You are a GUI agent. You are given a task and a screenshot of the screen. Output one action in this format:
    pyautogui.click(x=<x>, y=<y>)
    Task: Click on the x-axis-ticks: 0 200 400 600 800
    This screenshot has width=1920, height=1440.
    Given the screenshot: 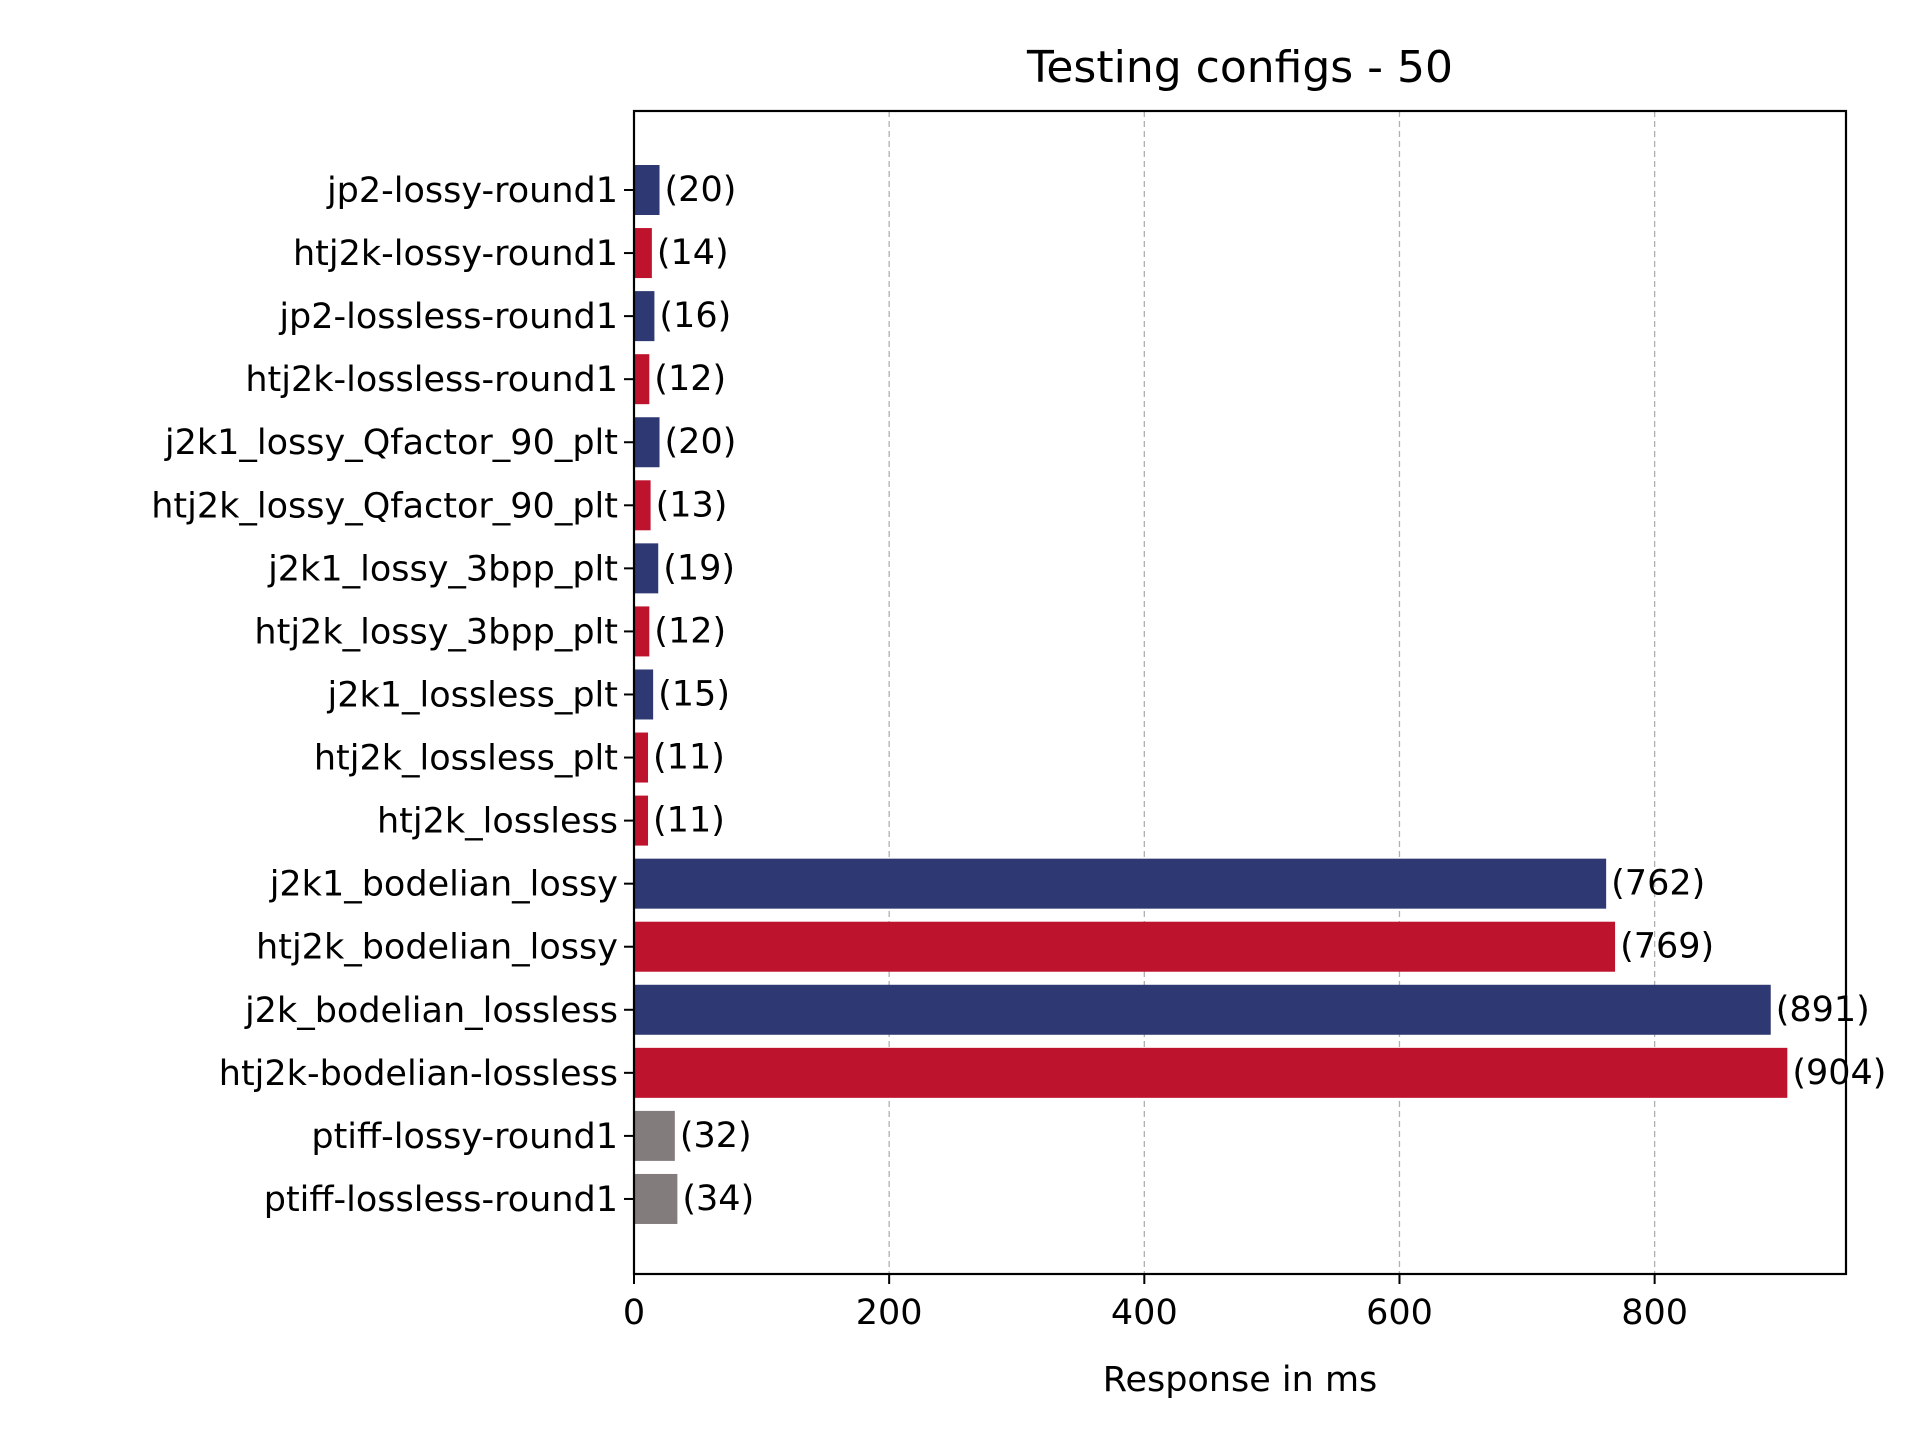 What is the action you would take?
    pyautogui.click(x=1155, y=1303)
    